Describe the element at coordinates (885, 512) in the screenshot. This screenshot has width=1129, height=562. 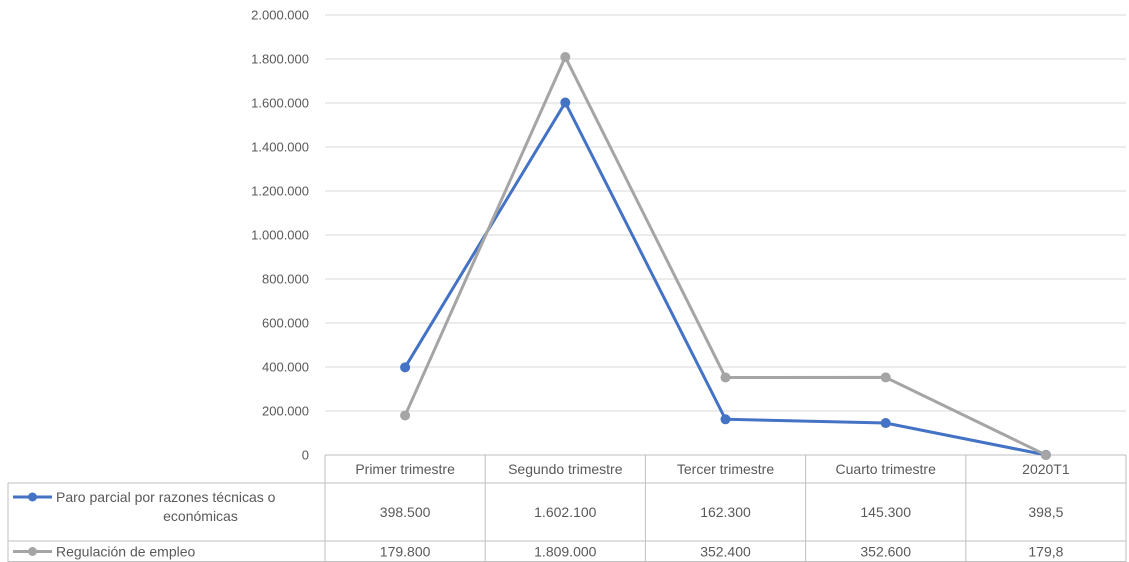
I see `table-value-cell: 145.300` at that location.